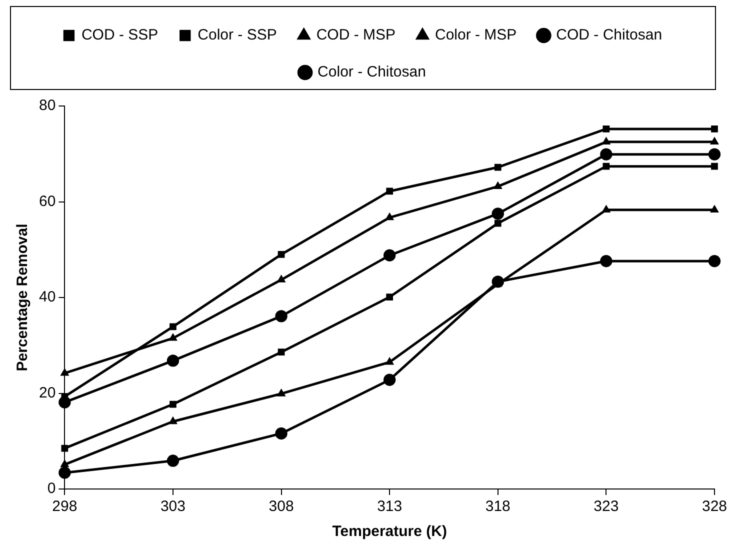  Describe the element at coordinates (173, 507) in the screenshot. I see `x-tick-label: 303` at that location.